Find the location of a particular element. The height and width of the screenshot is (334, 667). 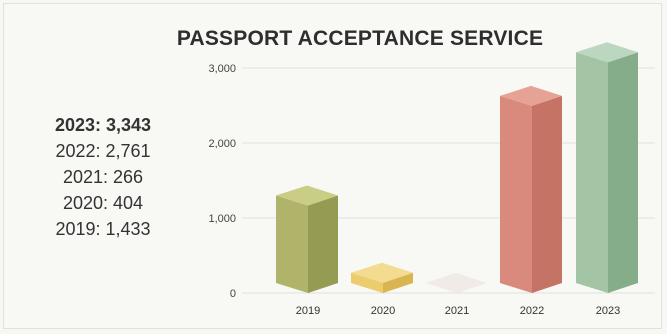

bar-2023-front is located at coordinates (592, 173).